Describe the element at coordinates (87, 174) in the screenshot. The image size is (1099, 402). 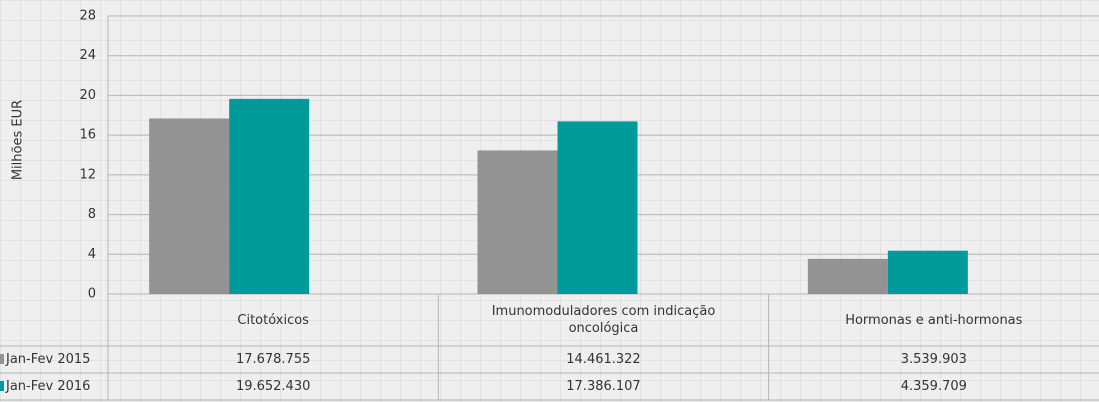
I see `y-tick-label: 12` at that location.